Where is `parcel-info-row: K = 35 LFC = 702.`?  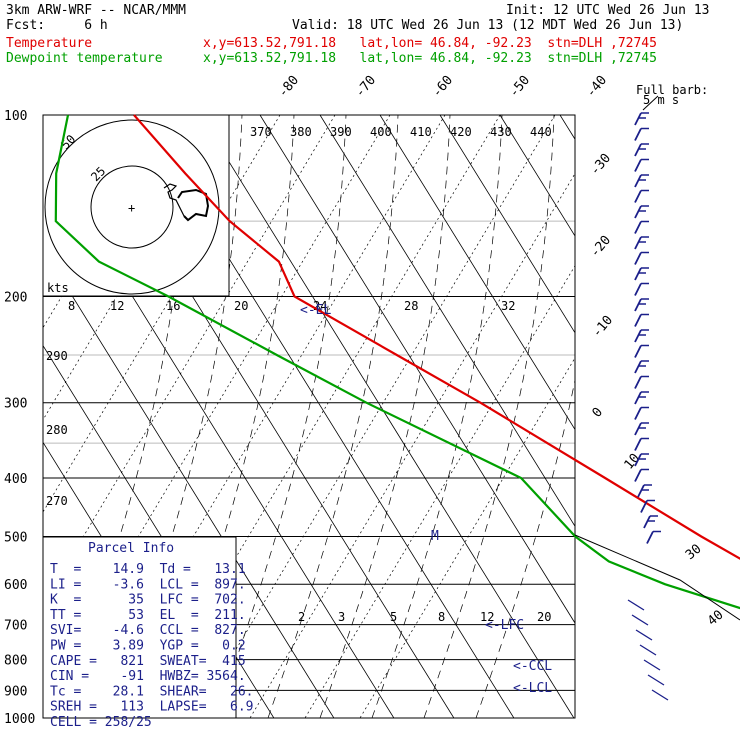
parcel-info-row: K = 35 LFC = 702. is located at coordinates (148, 600).